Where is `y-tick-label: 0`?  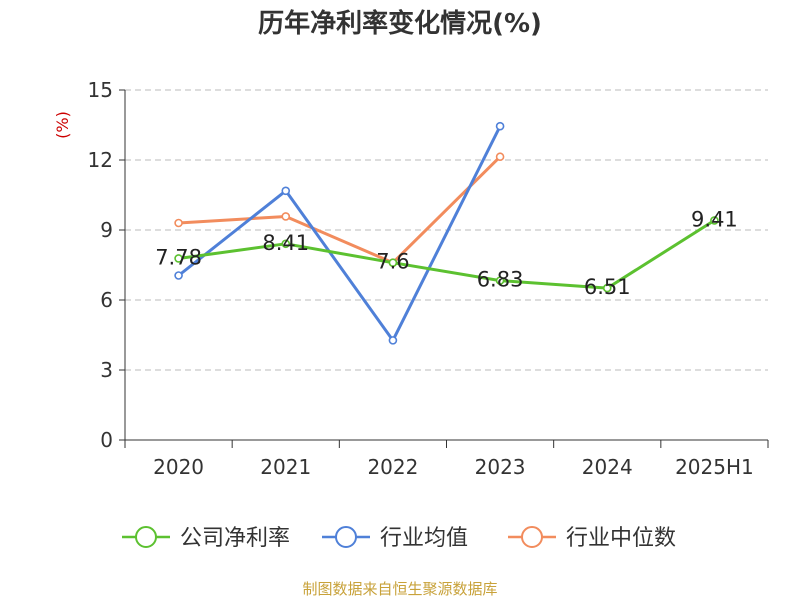
y-tick-label: 0 is located at coordinates (106, 440).